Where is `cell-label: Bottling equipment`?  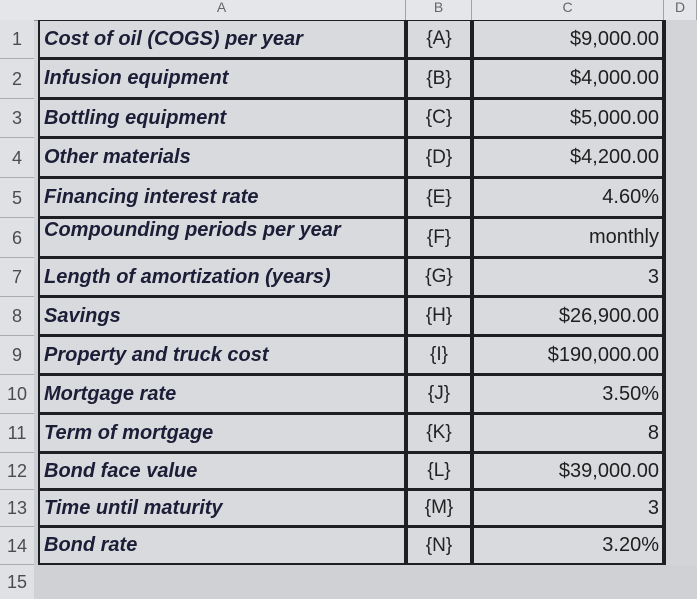 cell-label: Bottling equipment is located at coordinates (222, 118).